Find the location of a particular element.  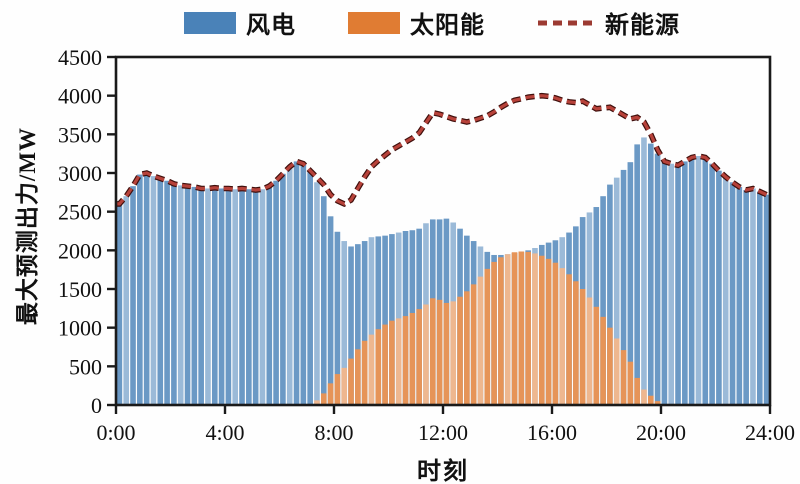

y-tick-label: 3500 is located at coordinates (80, 134).